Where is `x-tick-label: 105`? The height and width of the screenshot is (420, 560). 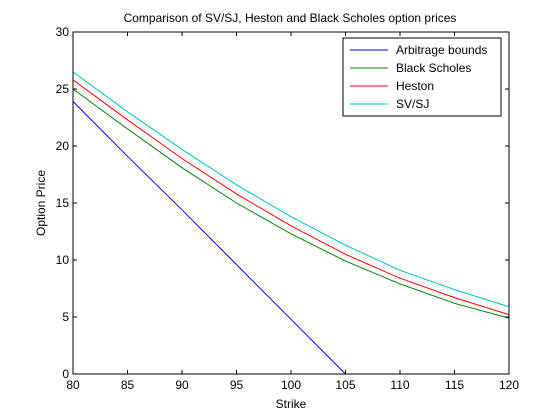 x-tick-label: 105 is located at coordinates (345, 385).